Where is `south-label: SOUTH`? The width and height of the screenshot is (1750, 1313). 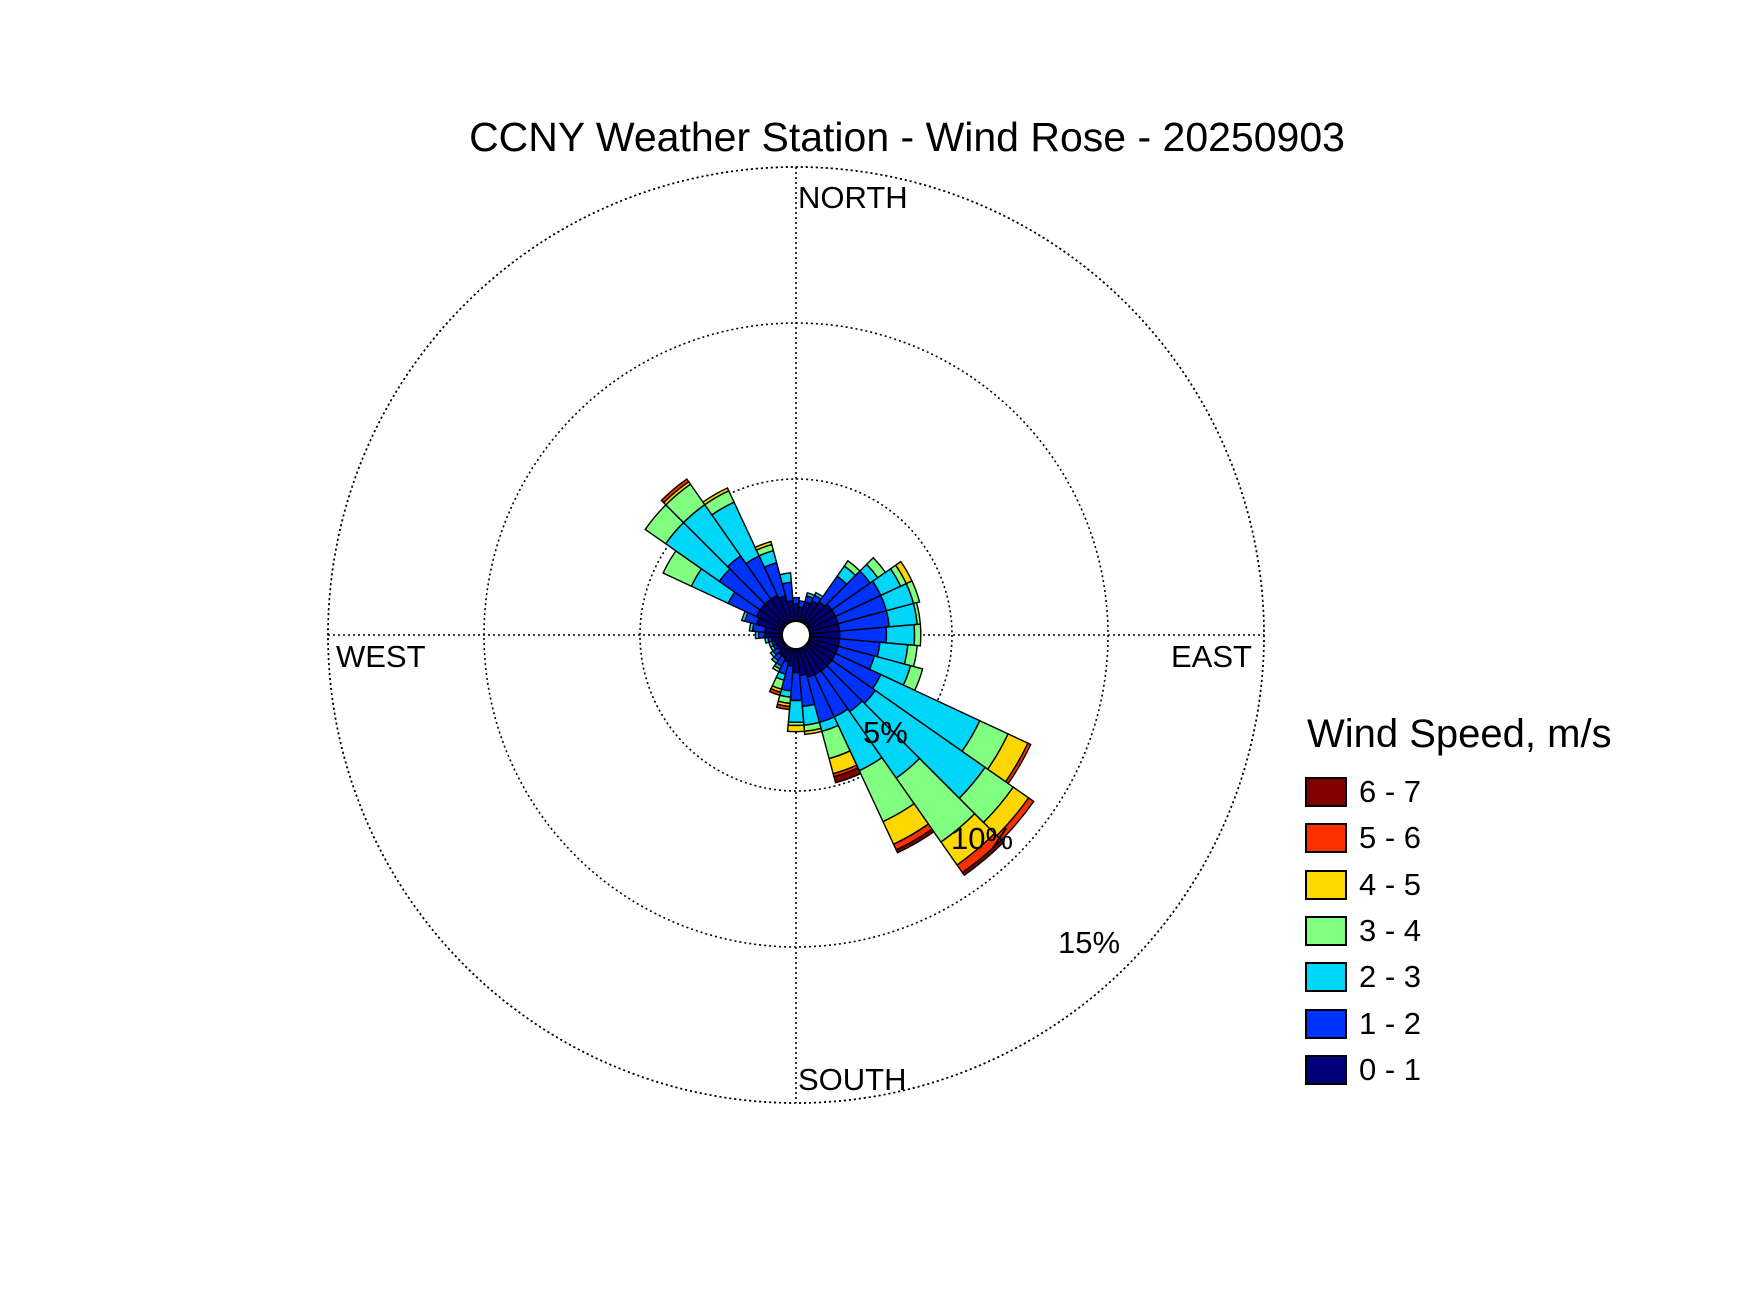 south-label: SOUTH is located at coordinates (852, 1079).